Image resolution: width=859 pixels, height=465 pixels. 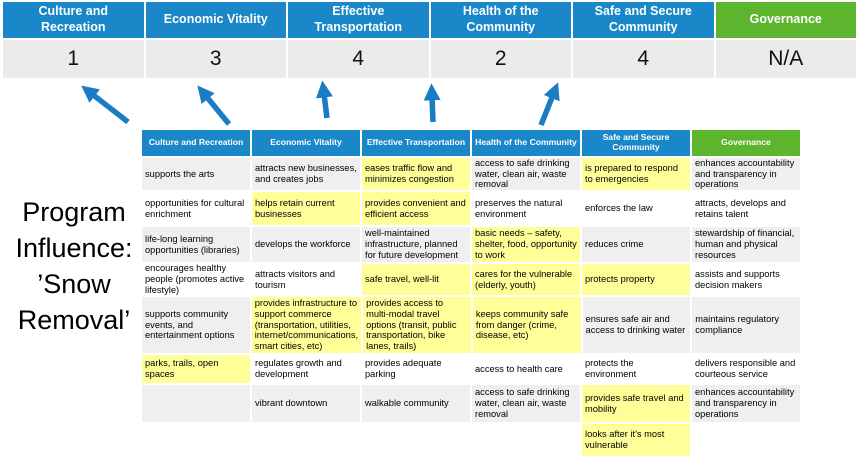 What do you see at coordinates (636, 403) in the screenshot?
I see `matrix-cell: provides safe travel and mobility` at bounding box center [636, 403].